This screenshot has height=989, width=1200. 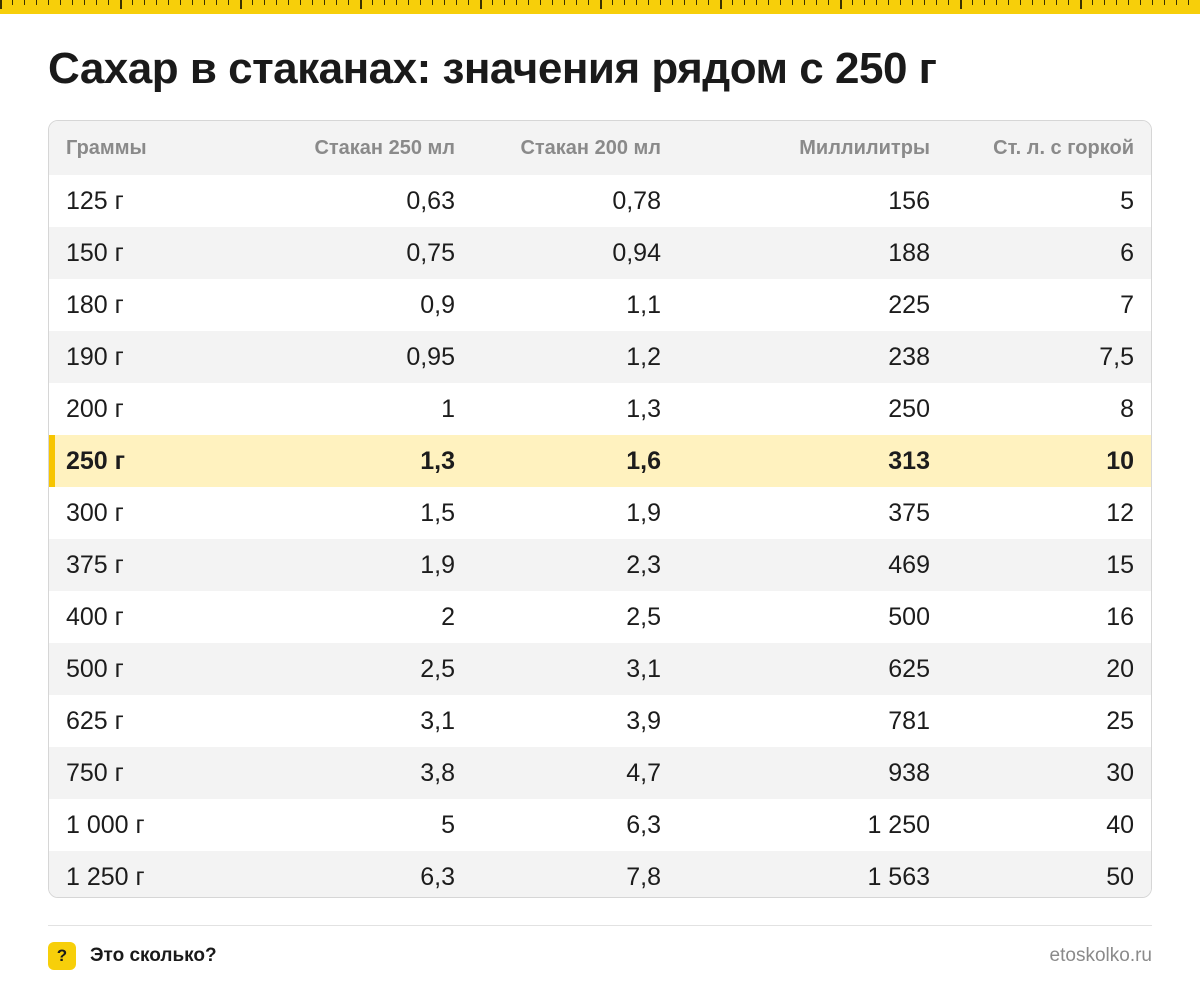 What do you see at coordinates (636, 252) in the screenshot?
I see `cell-glass-200: 0,94` at bounding box center [636, 252].